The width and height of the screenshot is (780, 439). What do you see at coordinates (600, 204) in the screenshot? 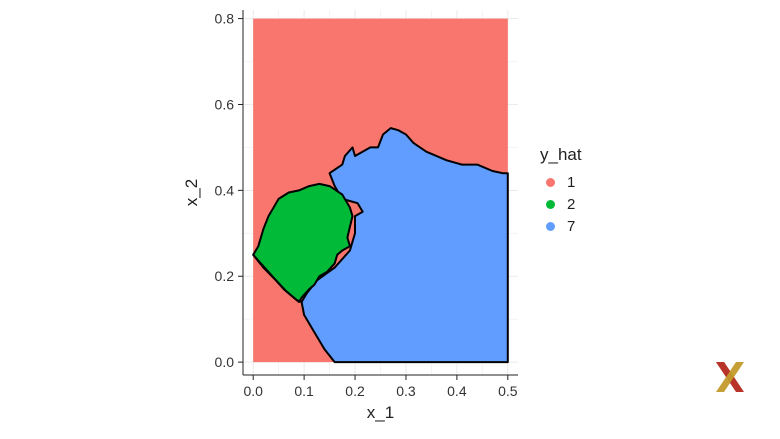
I see `legend-item-2: 2` at bounding box center [600, 204].